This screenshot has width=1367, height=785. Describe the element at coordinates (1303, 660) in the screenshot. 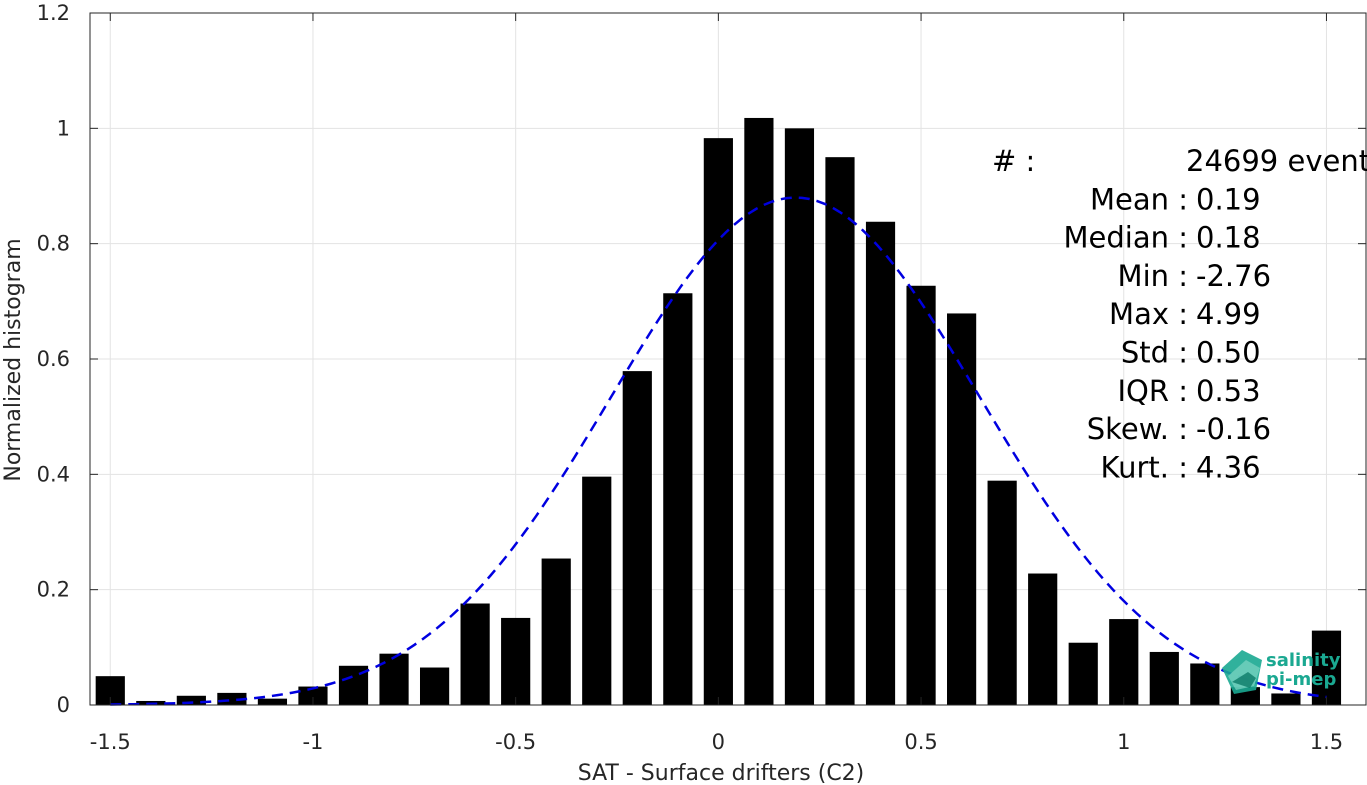

I see `logo-text-line1: salinity` at that location.